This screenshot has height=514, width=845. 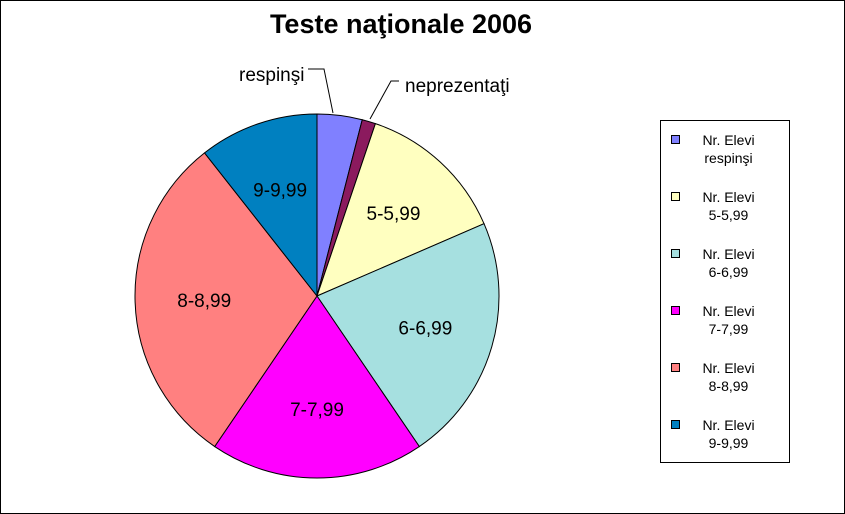 What do you see at coordinates (728, 263) in the screenshot?
I see `legend-label: Nr. Elevi 6-6,99` at bounding box center [728, 263].